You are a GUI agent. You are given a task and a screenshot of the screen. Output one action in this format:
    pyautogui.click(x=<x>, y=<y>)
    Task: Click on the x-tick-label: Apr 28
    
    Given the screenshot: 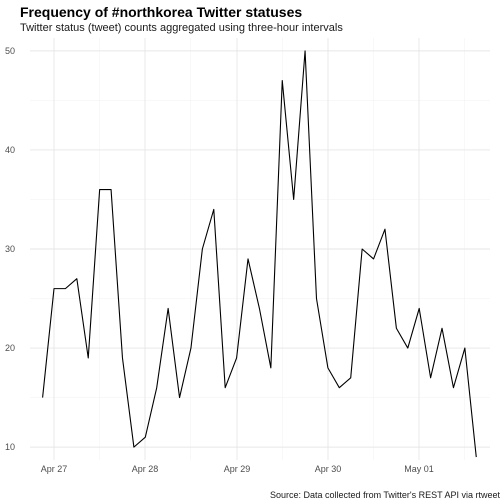 What is the action you would take?
    pyautogui.click(x=145, y=469)
    